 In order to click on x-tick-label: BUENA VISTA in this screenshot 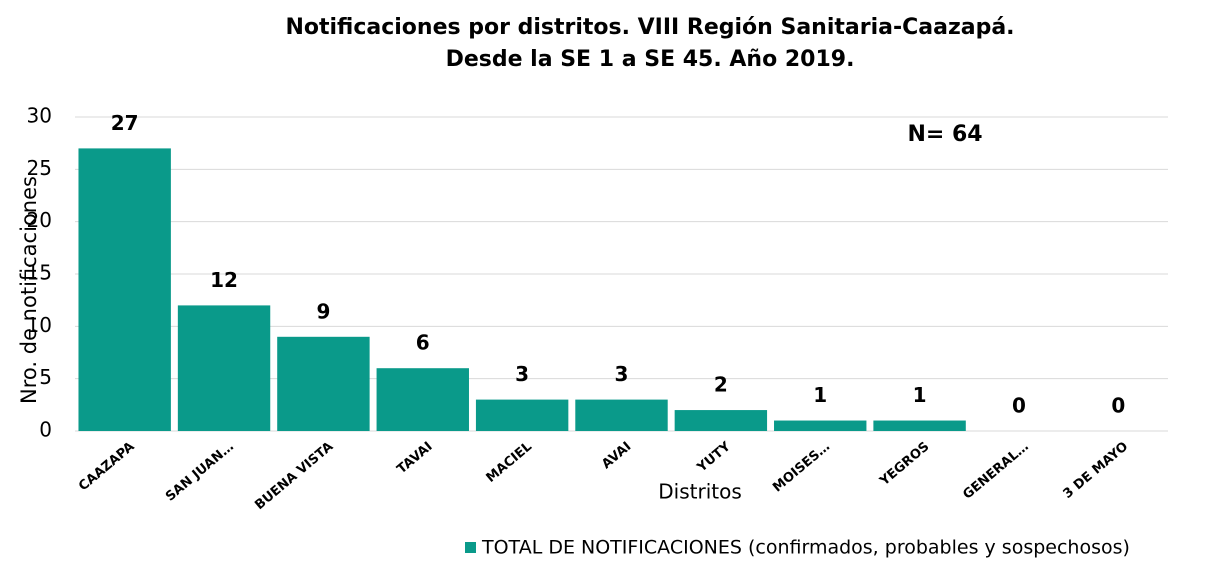, I will do `click(294, 476)`.